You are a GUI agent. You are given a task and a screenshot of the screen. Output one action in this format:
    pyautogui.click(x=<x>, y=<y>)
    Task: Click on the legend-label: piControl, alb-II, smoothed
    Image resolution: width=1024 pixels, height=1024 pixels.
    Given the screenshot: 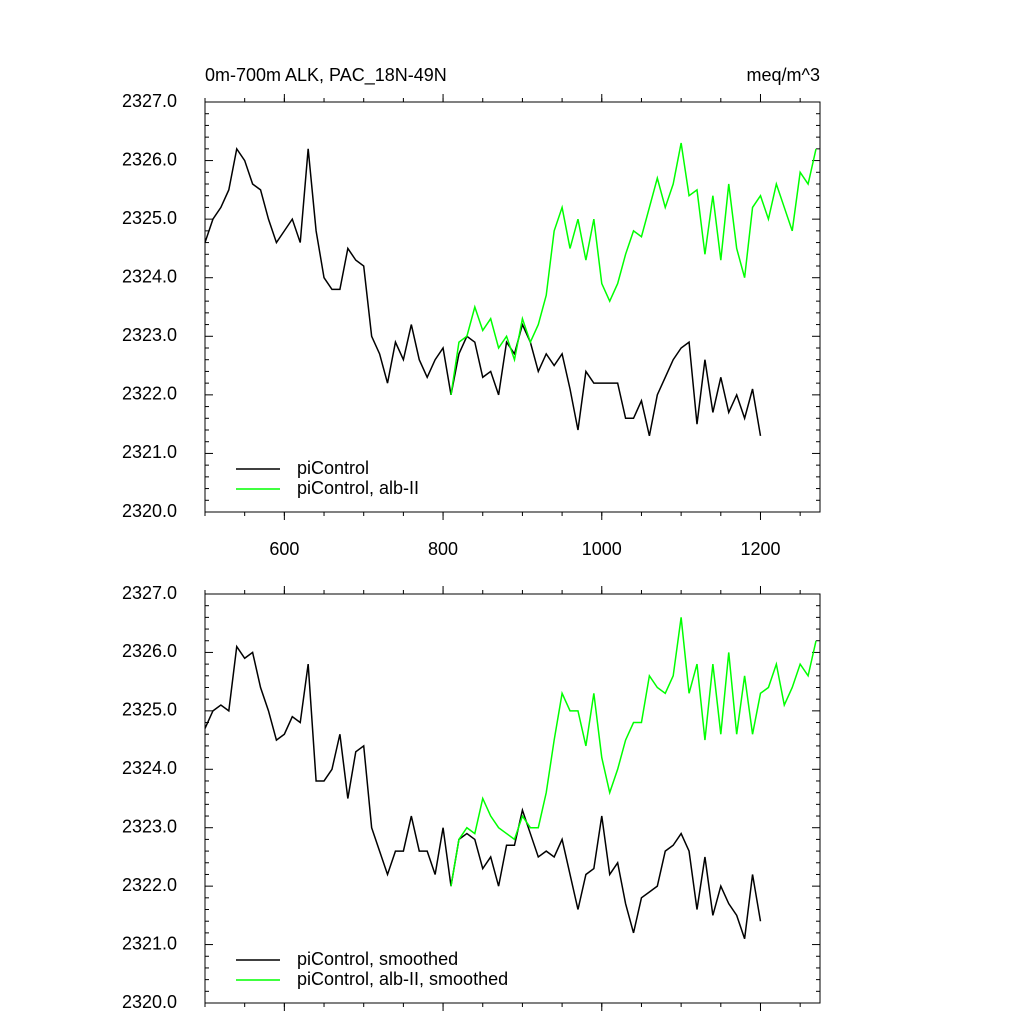 What is the action you would take?
    pyautogui.click(x=402, y=979)
    